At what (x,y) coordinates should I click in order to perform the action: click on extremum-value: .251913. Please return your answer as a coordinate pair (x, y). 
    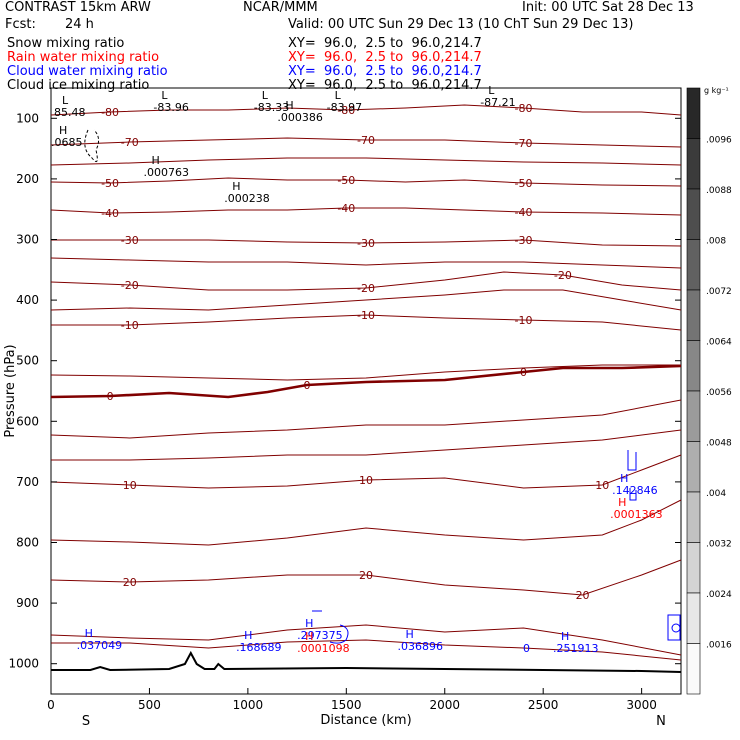
    Looking at the image, I should click on (576, 648).